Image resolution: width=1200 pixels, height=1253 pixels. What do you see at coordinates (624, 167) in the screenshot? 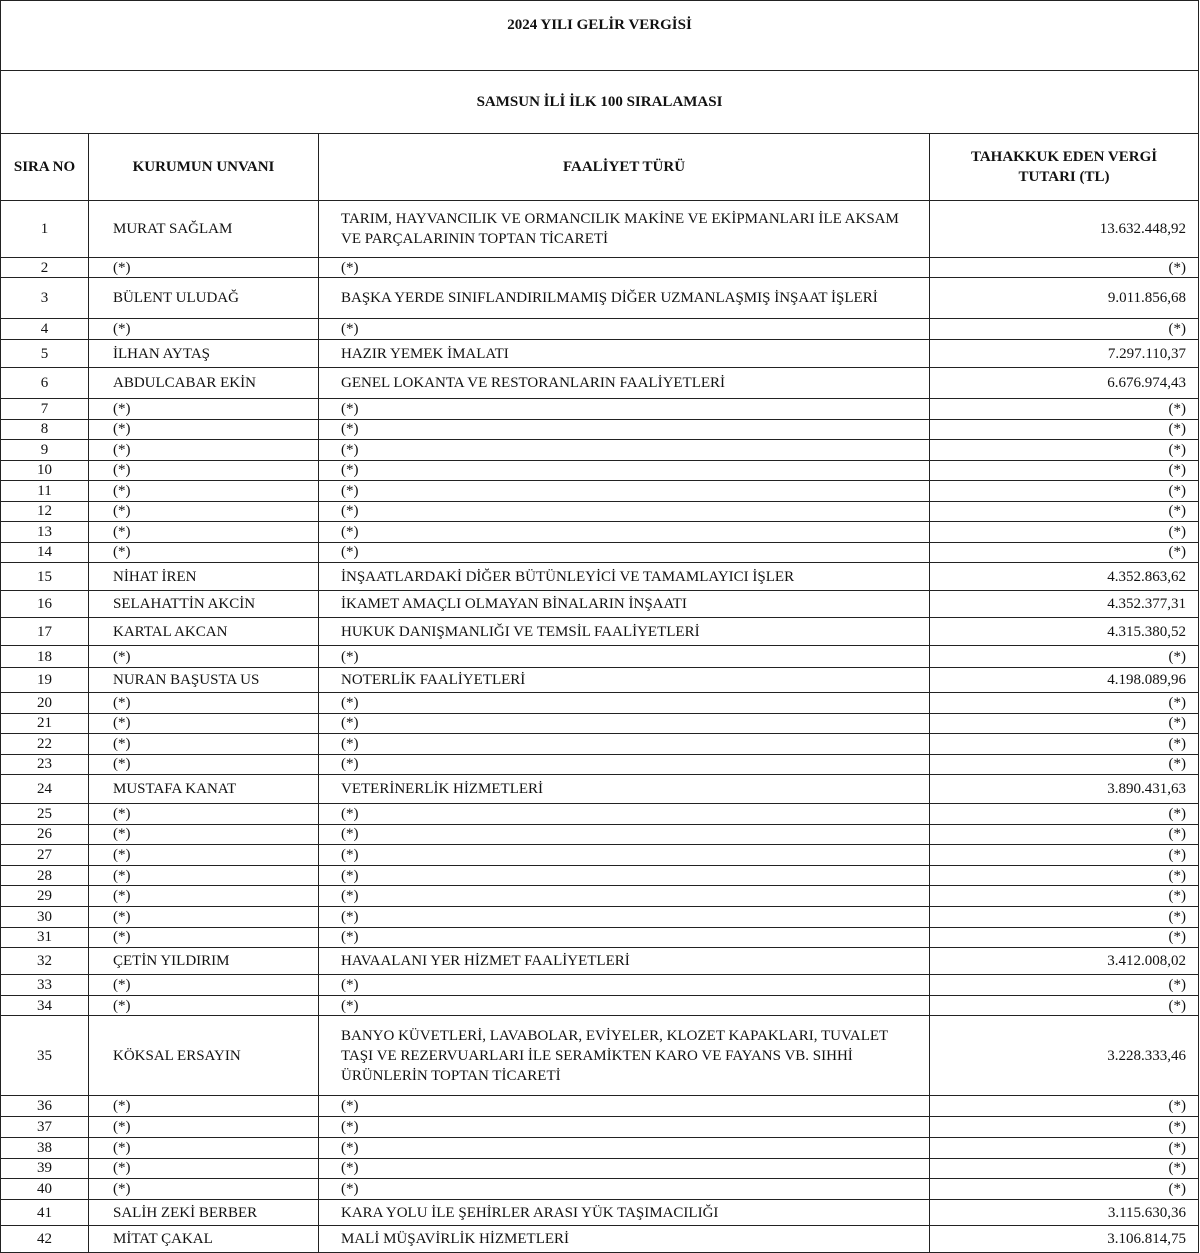
I see `column-header-activity: FAALİYET TÜRÜ` at bounding box center [624, 167].